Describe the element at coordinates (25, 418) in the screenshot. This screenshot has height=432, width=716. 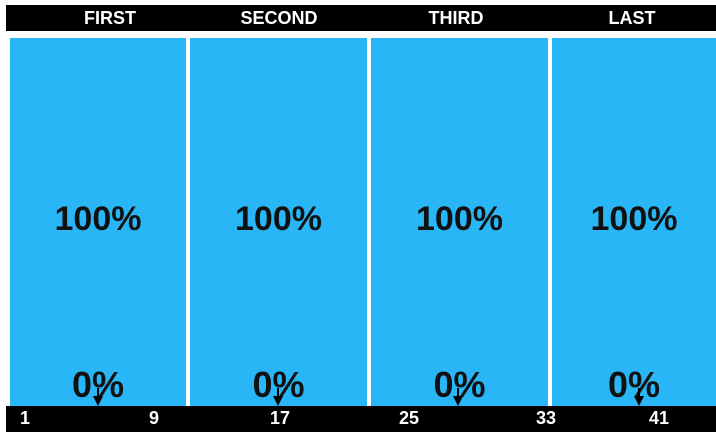
I see `ruler-tick: 1` at that location.